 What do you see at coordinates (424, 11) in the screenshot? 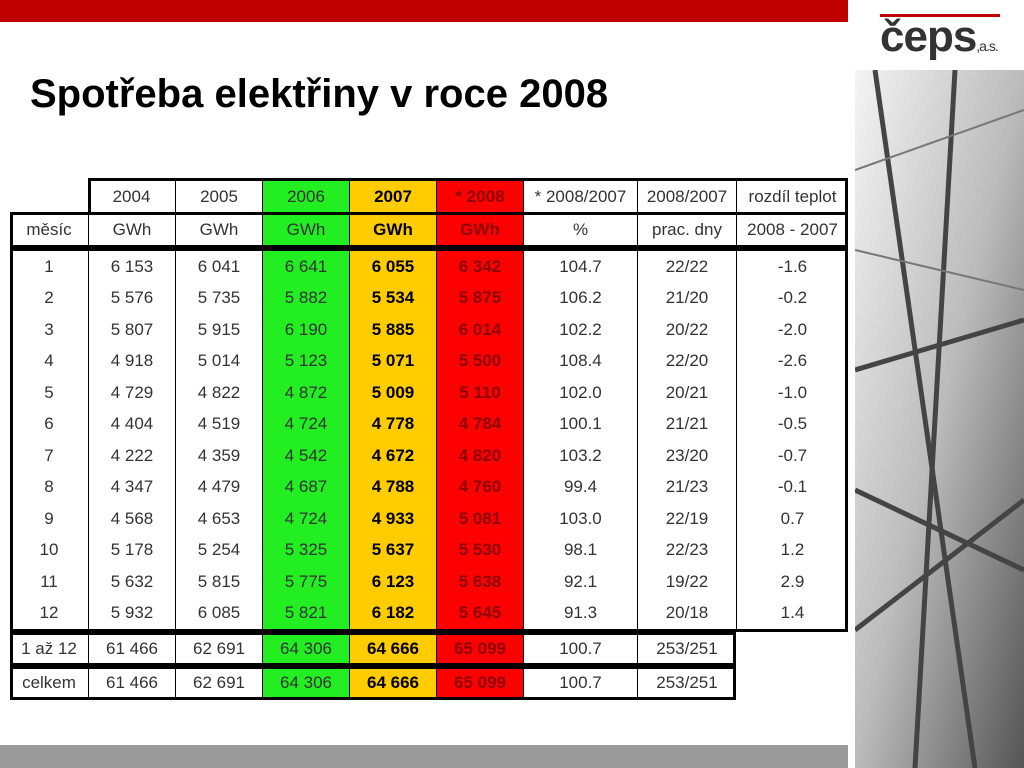
I see `top-bar` at bounding box center [424, 11].